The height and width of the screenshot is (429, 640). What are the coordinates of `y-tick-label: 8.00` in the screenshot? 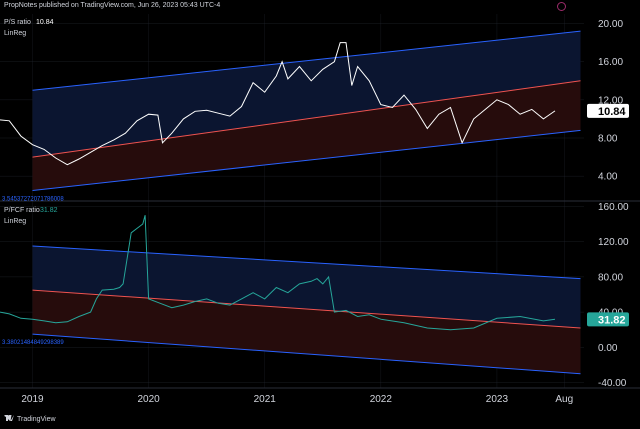 It's located at (608, 139).